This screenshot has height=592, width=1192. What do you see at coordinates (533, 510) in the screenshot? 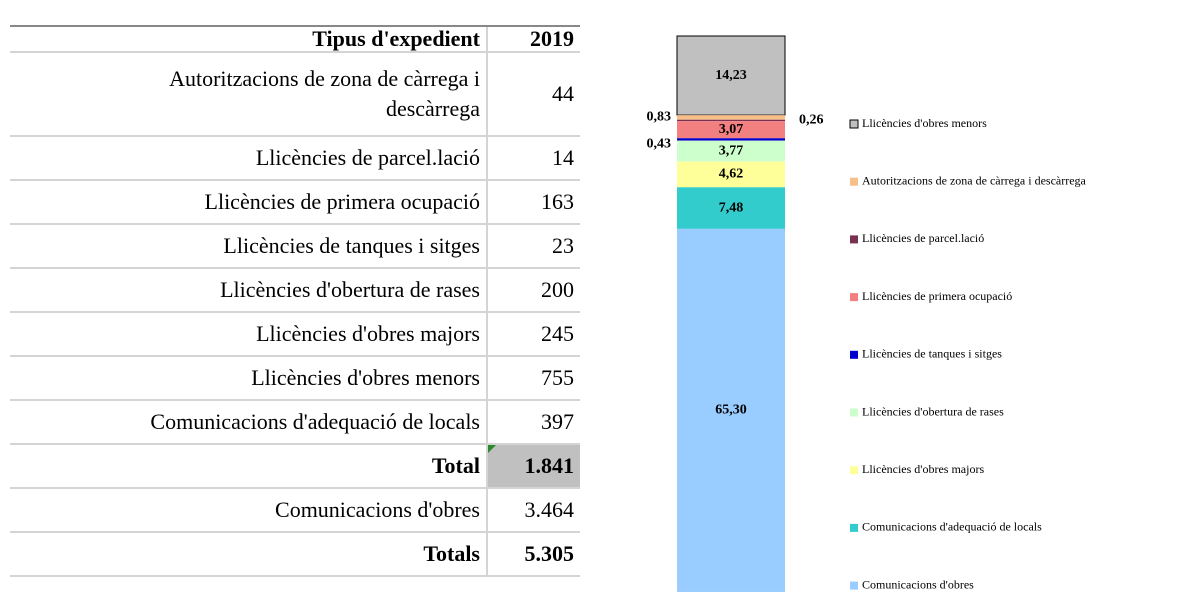
I see `table-cell: 3.464` at bounding box center [533, 510].